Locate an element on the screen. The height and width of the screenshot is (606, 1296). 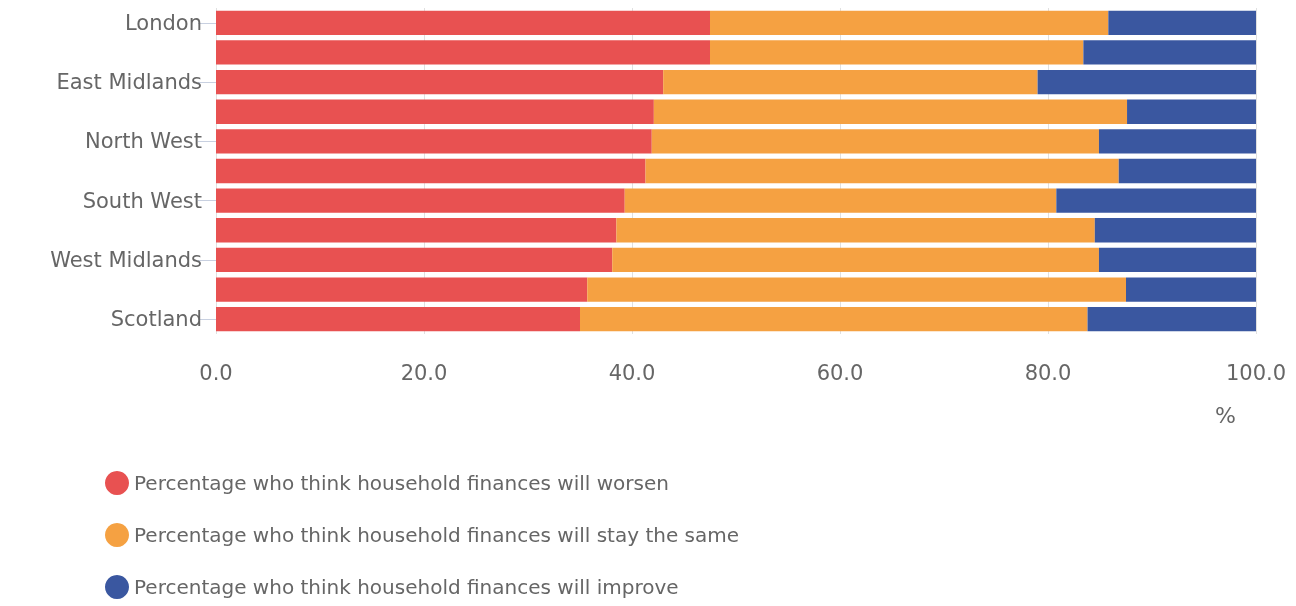
x-tick-label: 100.0 is located at coordinates (1256, 372).